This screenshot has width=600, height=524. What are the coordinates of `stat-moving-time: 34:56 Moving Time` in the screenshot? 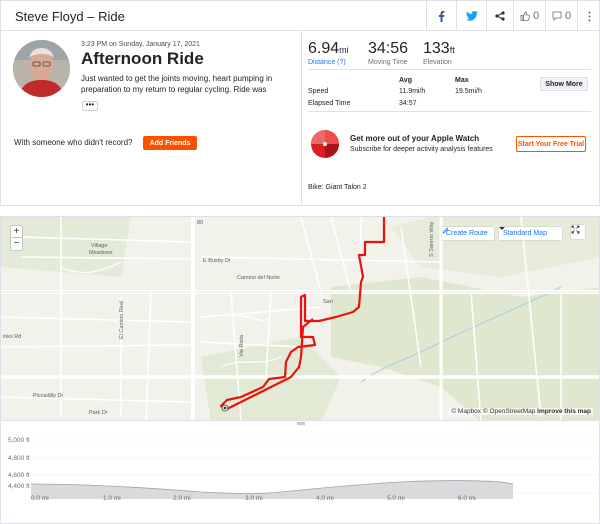 It's located at (388, 53).